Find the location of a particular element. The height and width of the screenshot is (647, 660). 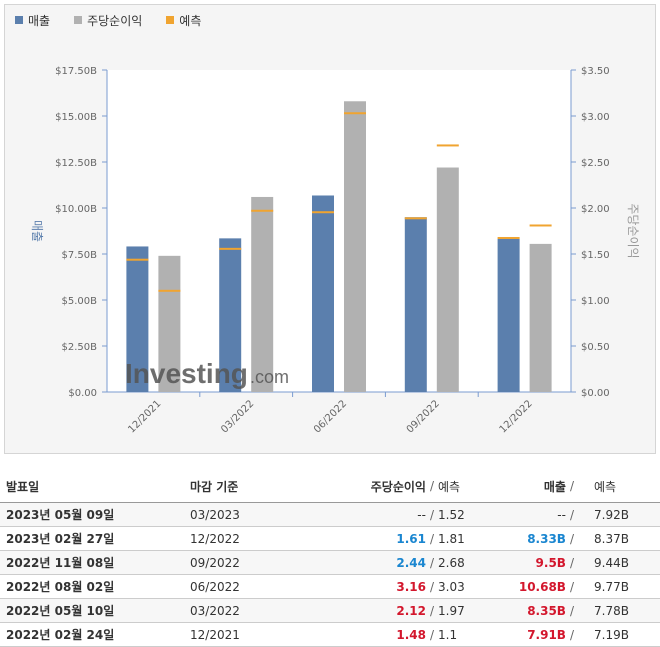

row-eps-value: 1.48 is located at coordinates (411, 634).